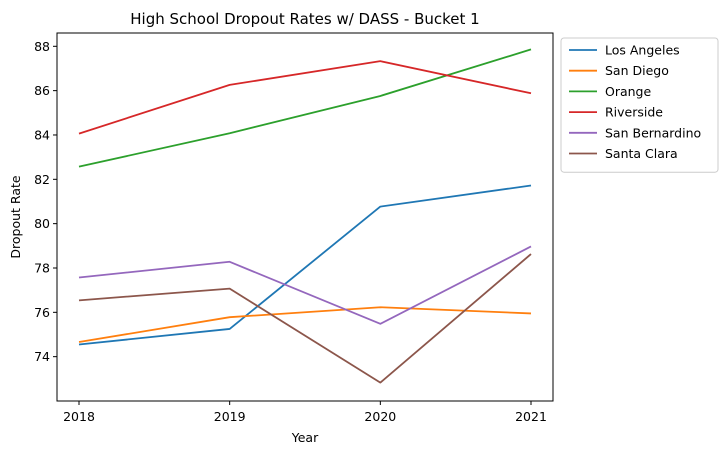  What do you see at coordinates (642, 50) in the screenshot?
I see `legend-label: Los Angeles` at bounding box center [642, 50].